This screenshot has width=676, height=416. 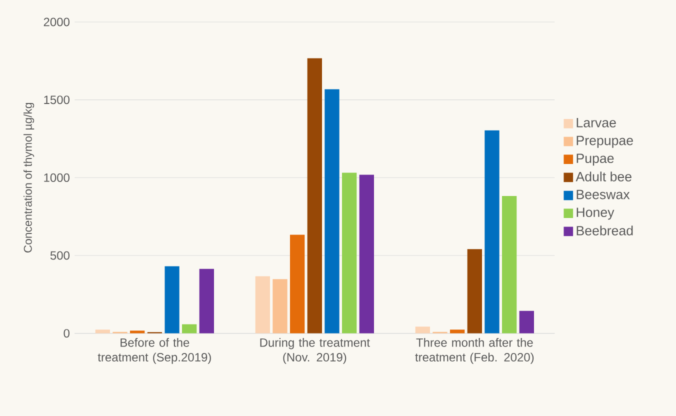 I want to click on x-tick-label: During the treatment (Nov. 2019), so click(x=315, y=351).